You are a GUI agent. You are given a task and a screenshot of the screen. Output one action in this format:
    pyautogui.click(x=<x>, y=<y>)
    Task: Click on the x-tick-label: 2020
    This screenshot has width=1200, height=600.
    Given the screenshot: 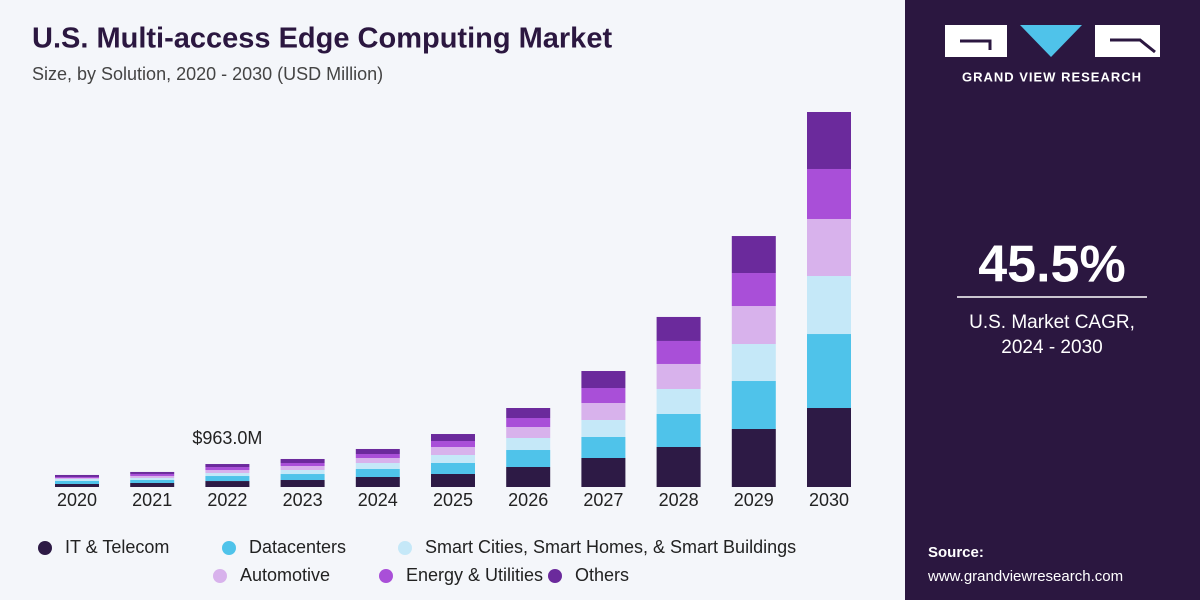 What is the action you would take?
    pyautogui.click(x=77, y=500)
    